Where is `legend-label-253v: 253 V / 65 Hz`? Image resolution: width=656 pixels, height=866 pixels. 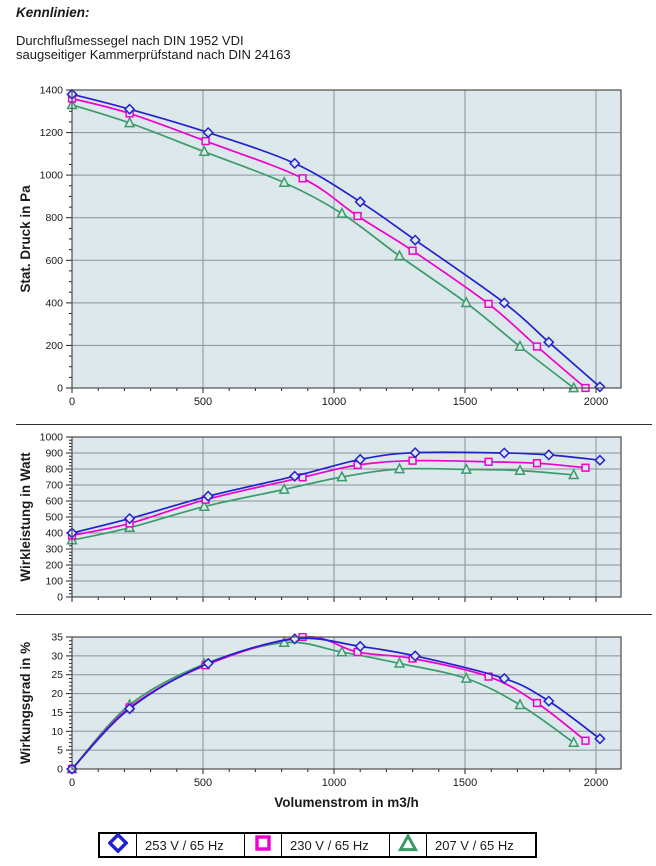
legend-label-253v: 253 V / 65 Hz is located at coordinates (191, 845).